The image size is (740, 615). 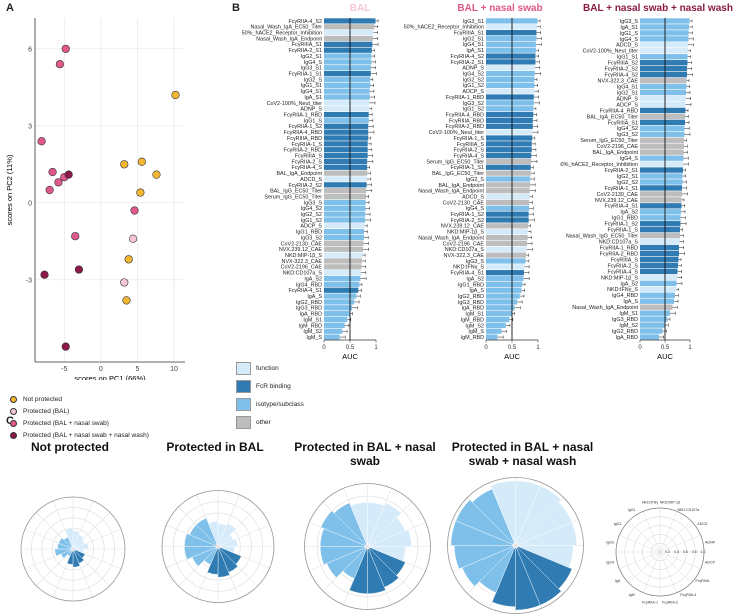 What do you see at coordinates (30, 49) in the screenshot?
I see `y-tick-label: 6` at bounding box center [30, 49].